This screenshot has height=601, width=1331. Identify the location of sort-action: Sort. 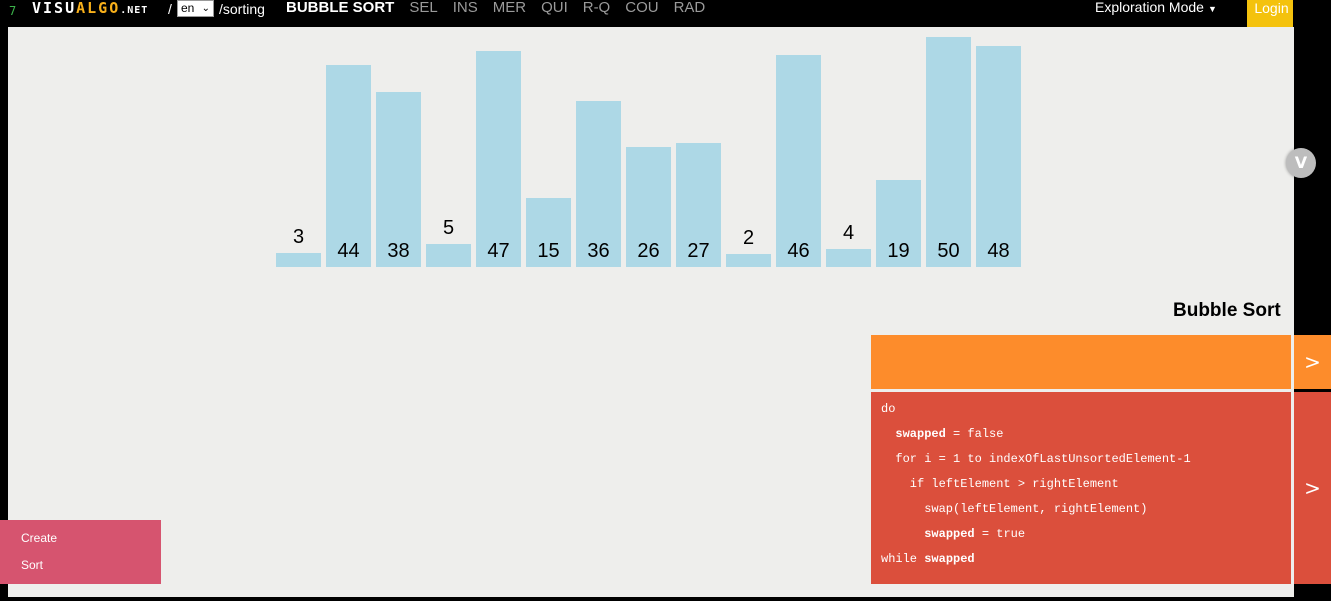
(32, 565).